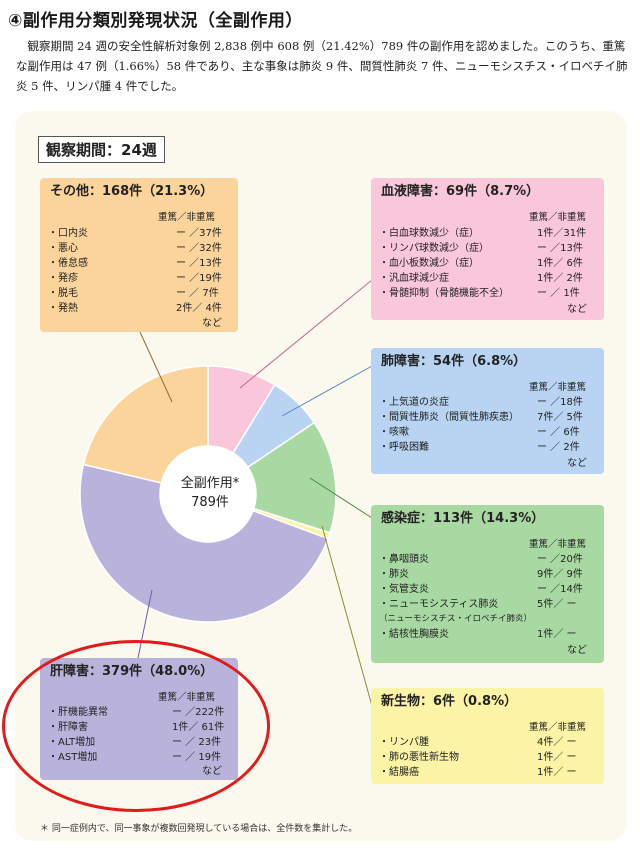 This screenshot has height=850, width=640. Describe the element at coordinates (454, 361) in the screenshot. I see `group-title-lung: 肺障害：54件（6.8%）` at that location.